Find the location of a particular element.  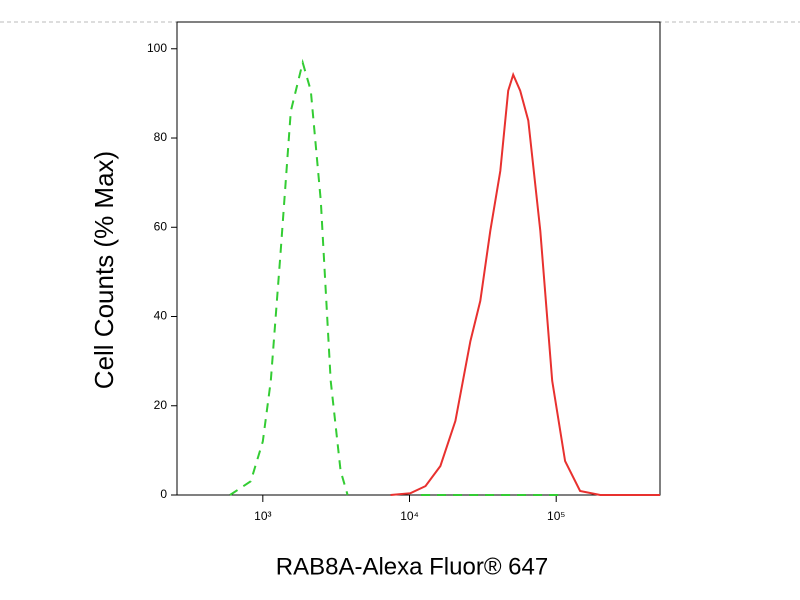

y-axis-label: Cell Counts (% Max) is located at coordinates (104, 270).